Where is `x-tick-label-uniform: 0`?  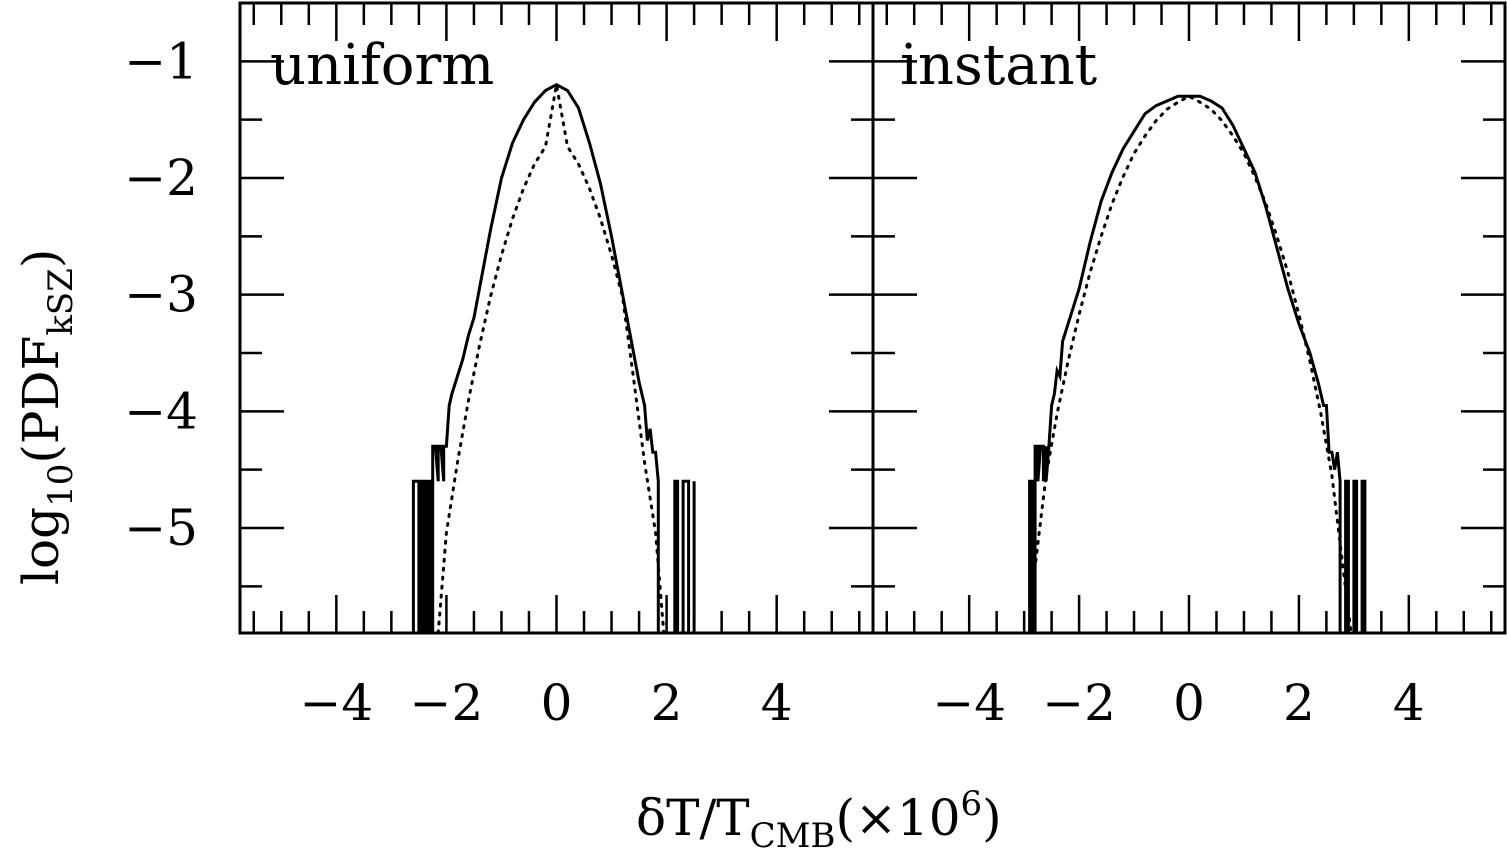 x-tick-label-uniform: 0 is located at coordinates (557, 703).